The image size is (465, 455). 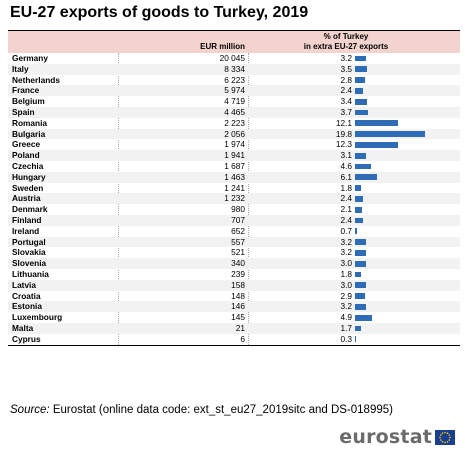 What do you see at coordinates (238, 284) in the screenshot?
I see `eur-value: 158` at bounding box center [238, 284].